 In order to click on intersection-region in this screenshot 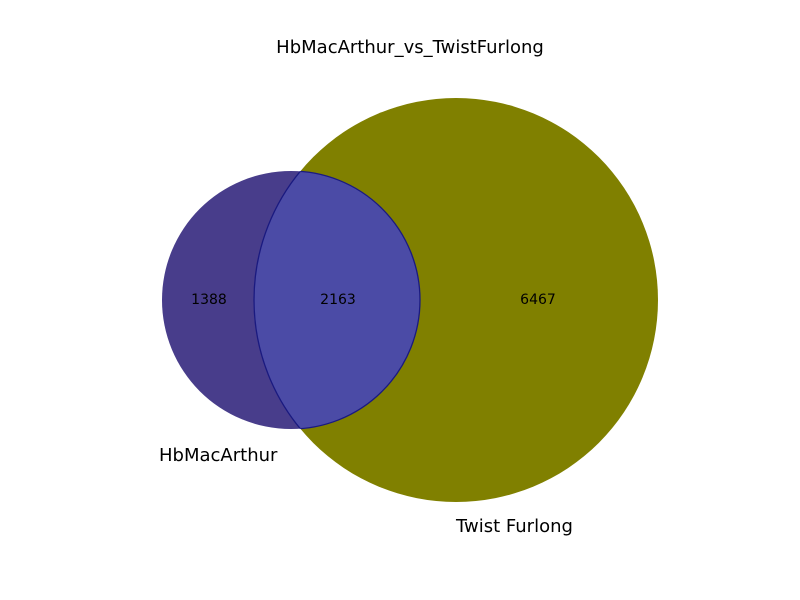, I will do `click(336, 300)`.